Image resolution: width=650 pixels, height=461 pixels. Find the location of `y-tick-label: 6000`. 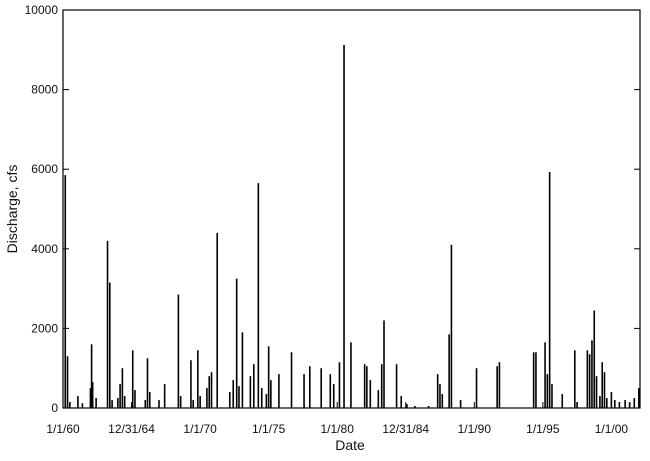

y-tick-label: 6000 is located at coordinates (44, 169).